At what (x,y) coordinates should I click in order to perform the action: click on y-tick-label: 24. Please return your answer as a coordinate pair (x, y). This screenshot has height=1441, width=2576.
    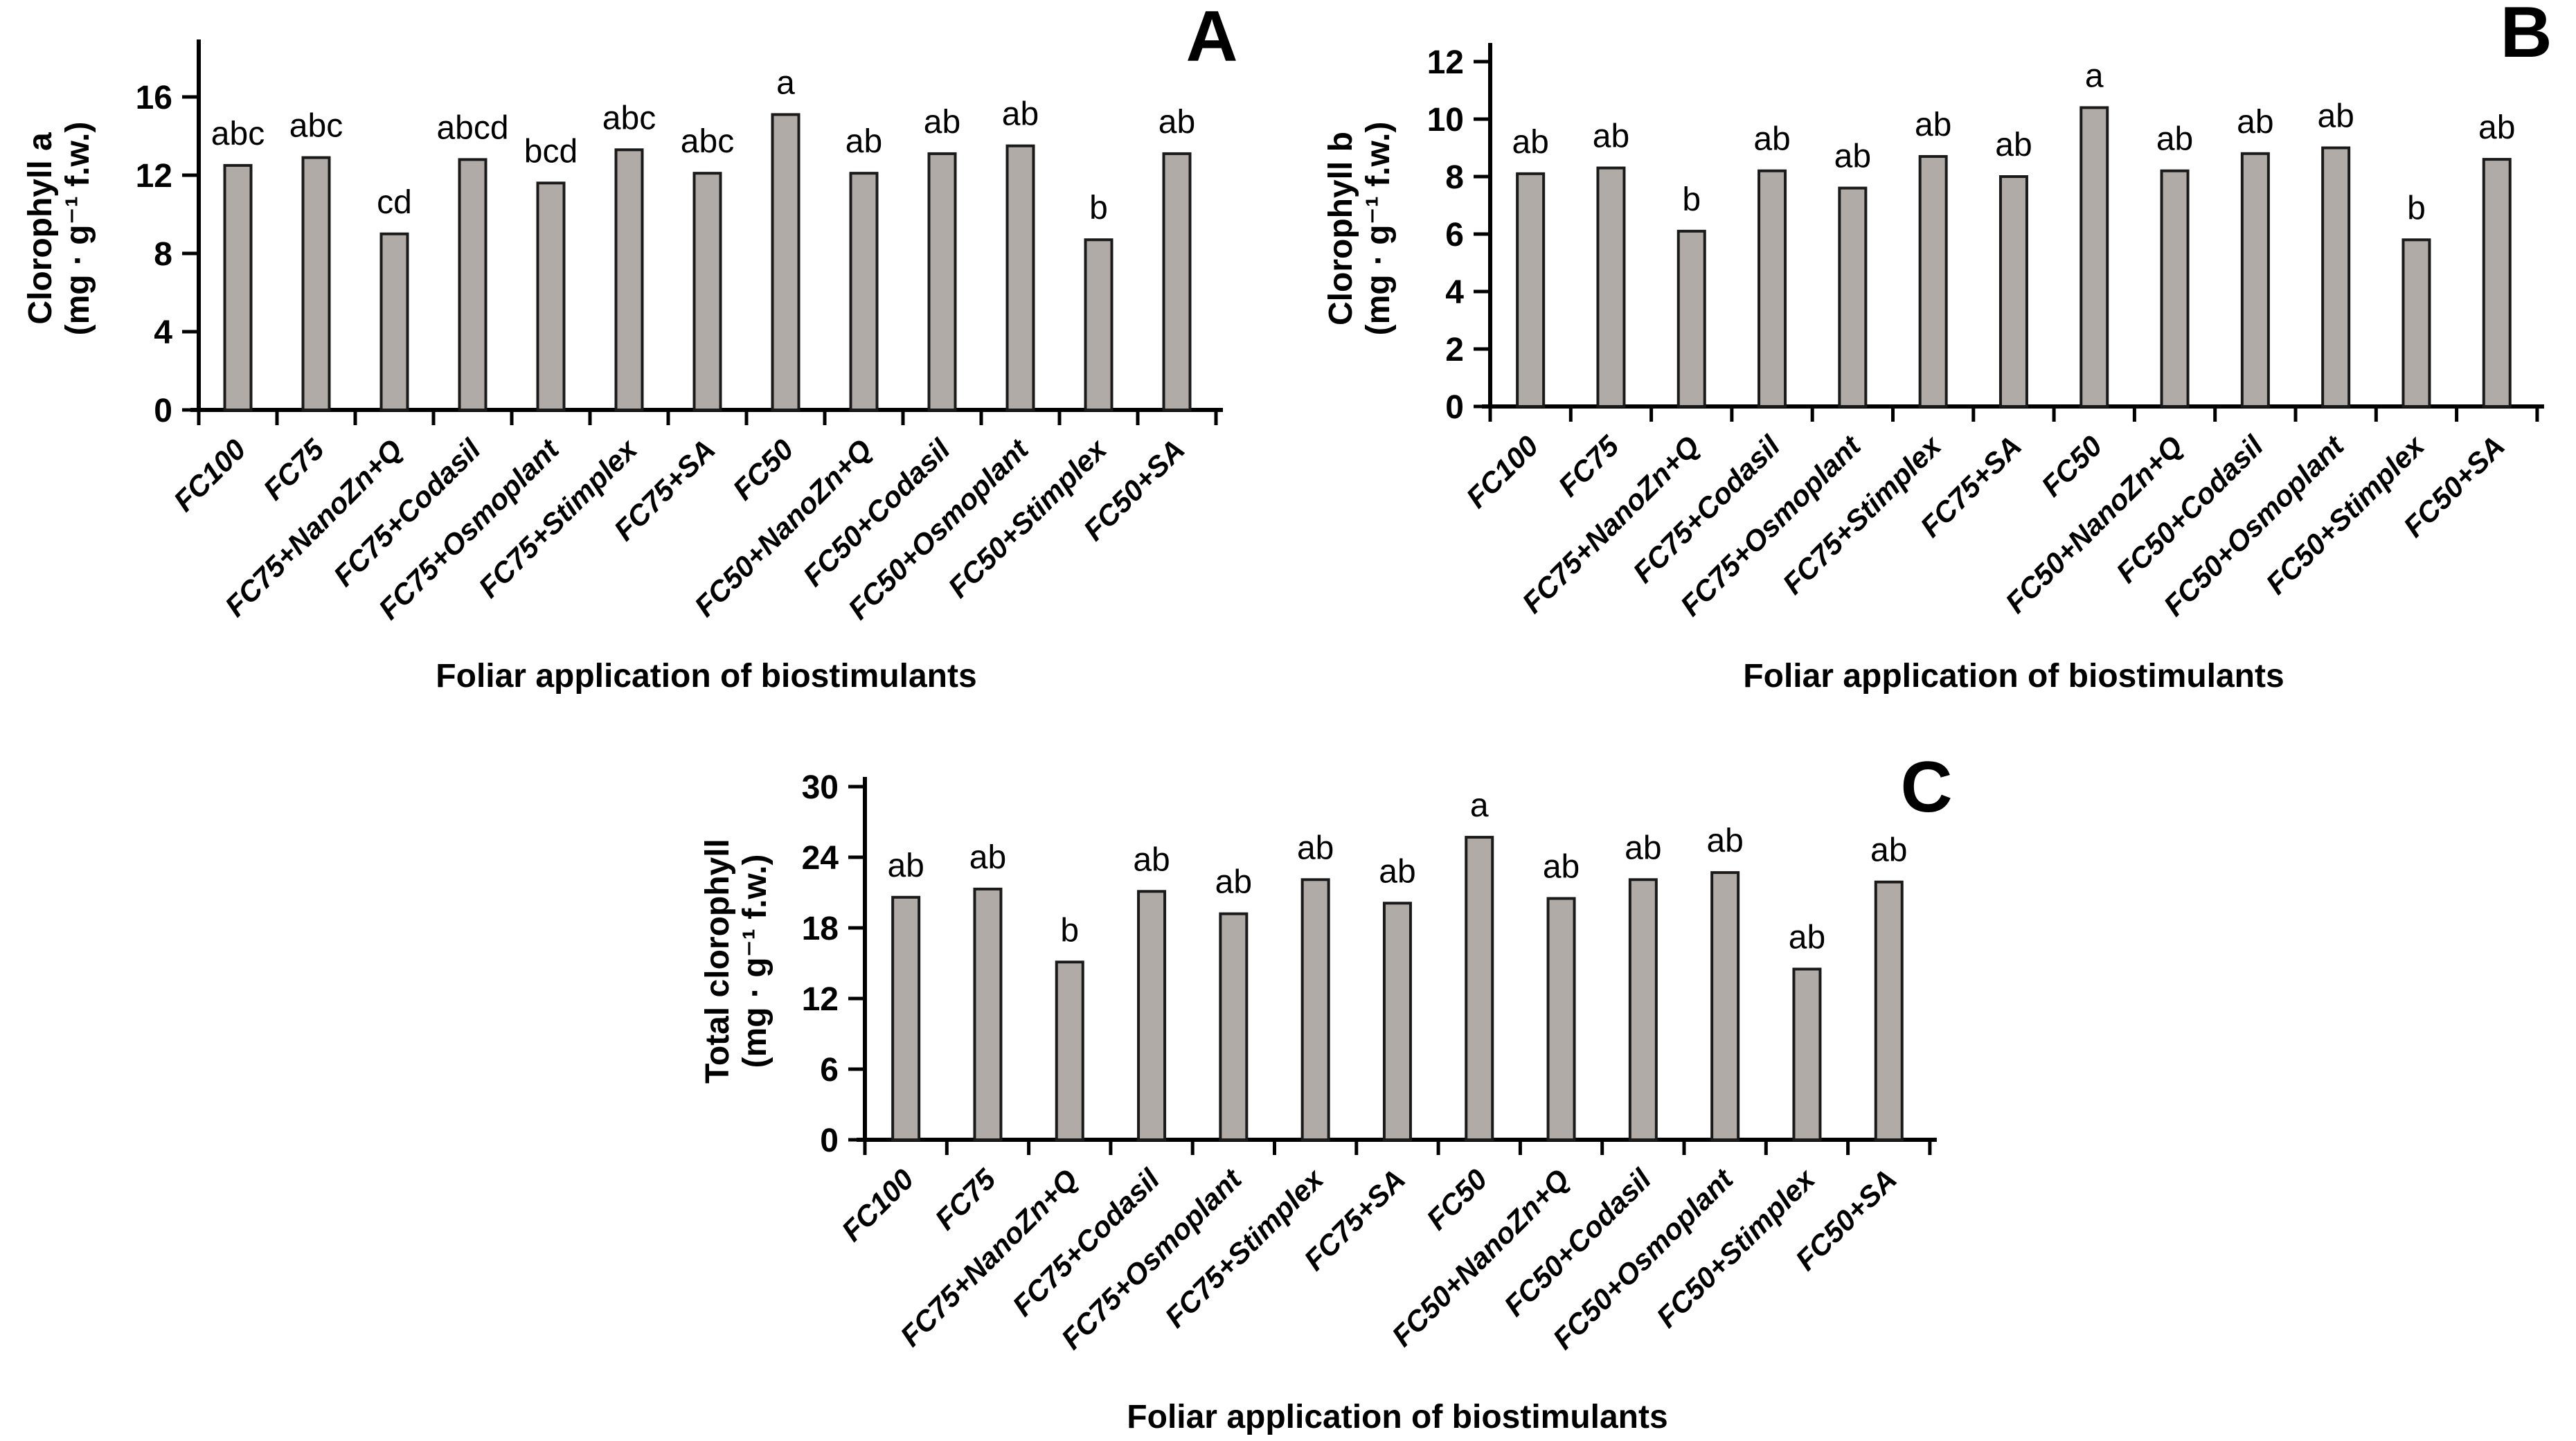
    Looking at the image, I should click on (820, 858).